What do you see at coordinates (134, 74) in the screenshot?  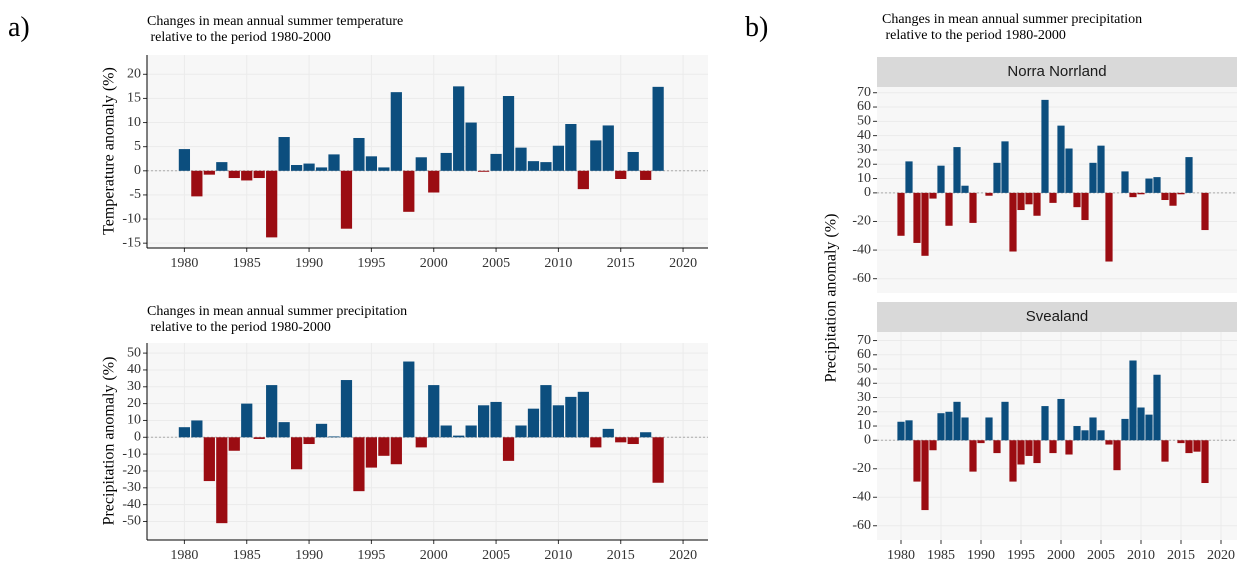 I see `y-tick-label: 20` at bounding box center [134, 74].